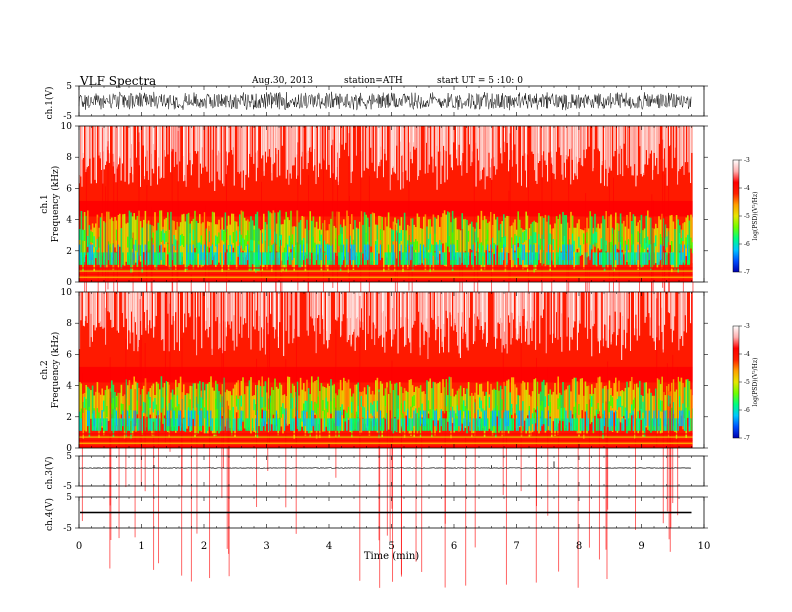  I want to click on y-axis-label: ch.1(V), so click(49, 103).